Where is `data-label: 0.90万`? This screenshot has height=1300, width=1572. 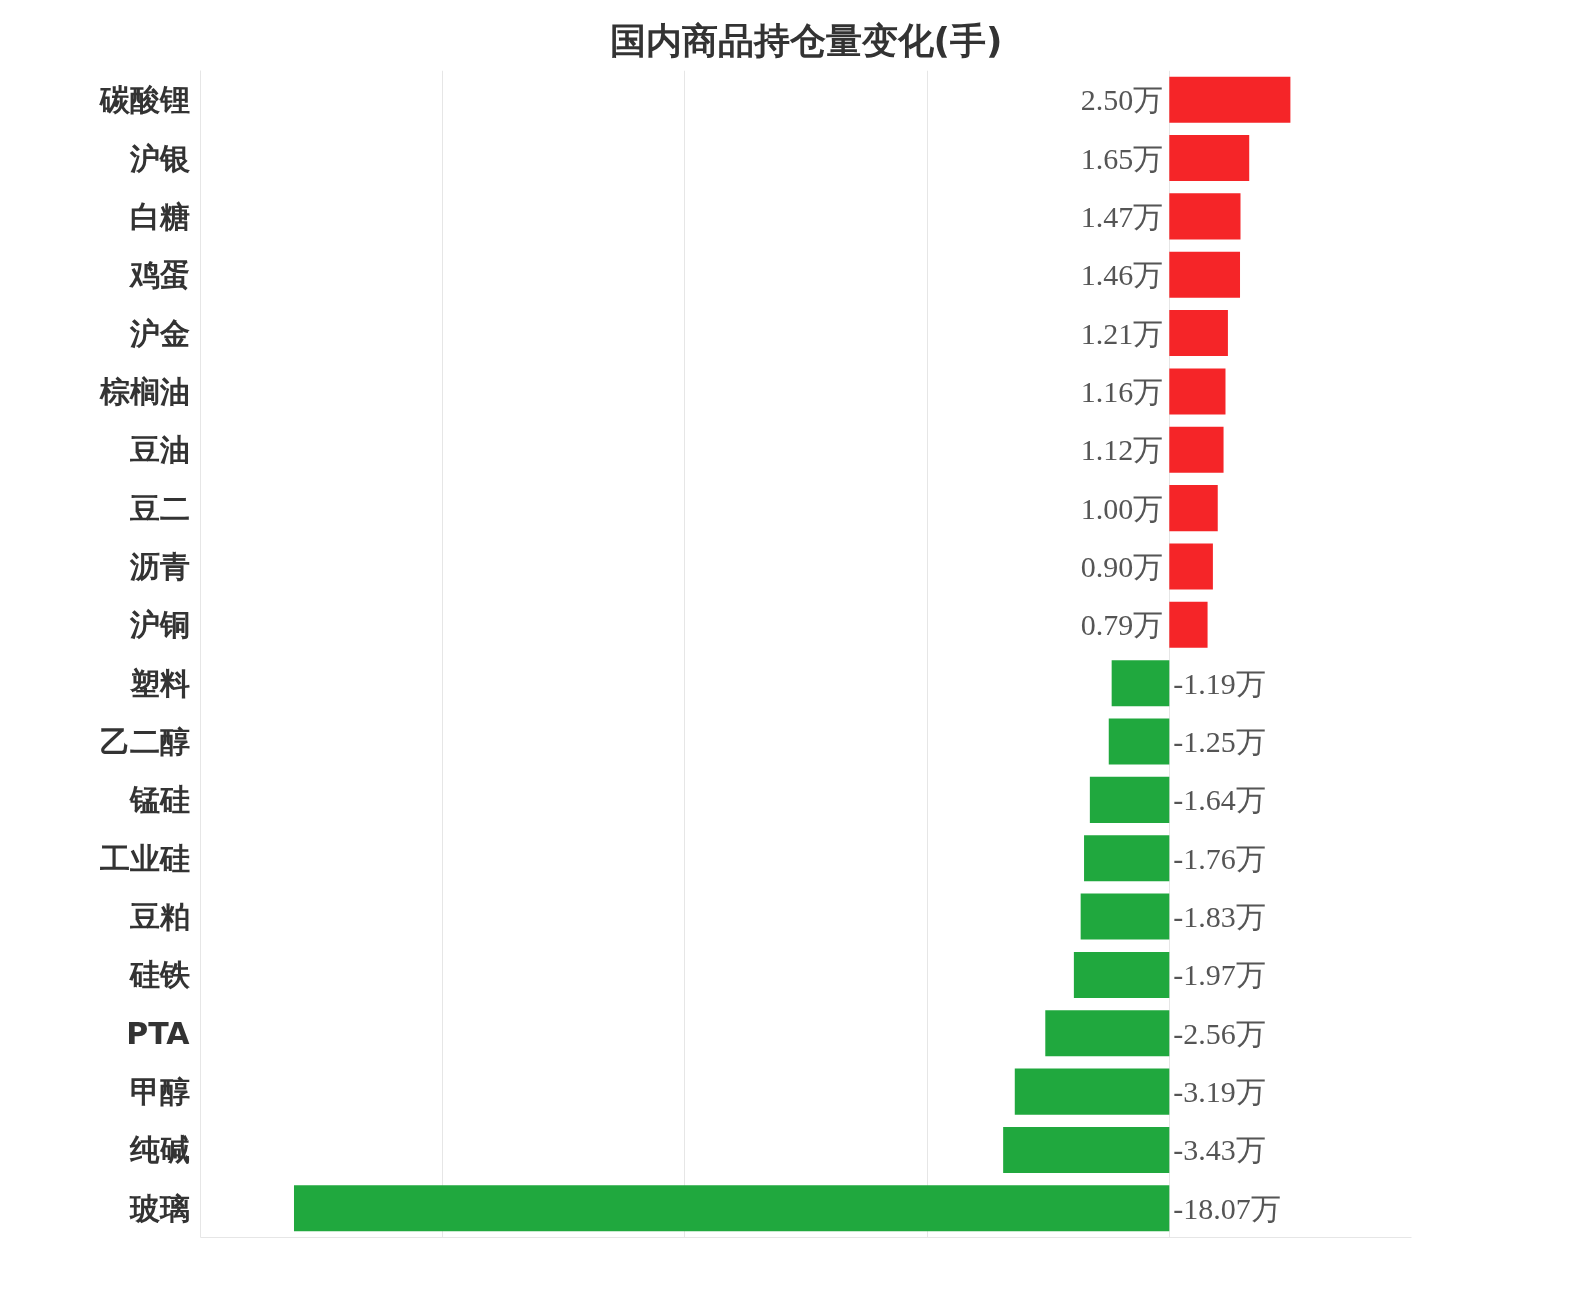 data-label: 0.90万 is located at coordinates (1122, 566).